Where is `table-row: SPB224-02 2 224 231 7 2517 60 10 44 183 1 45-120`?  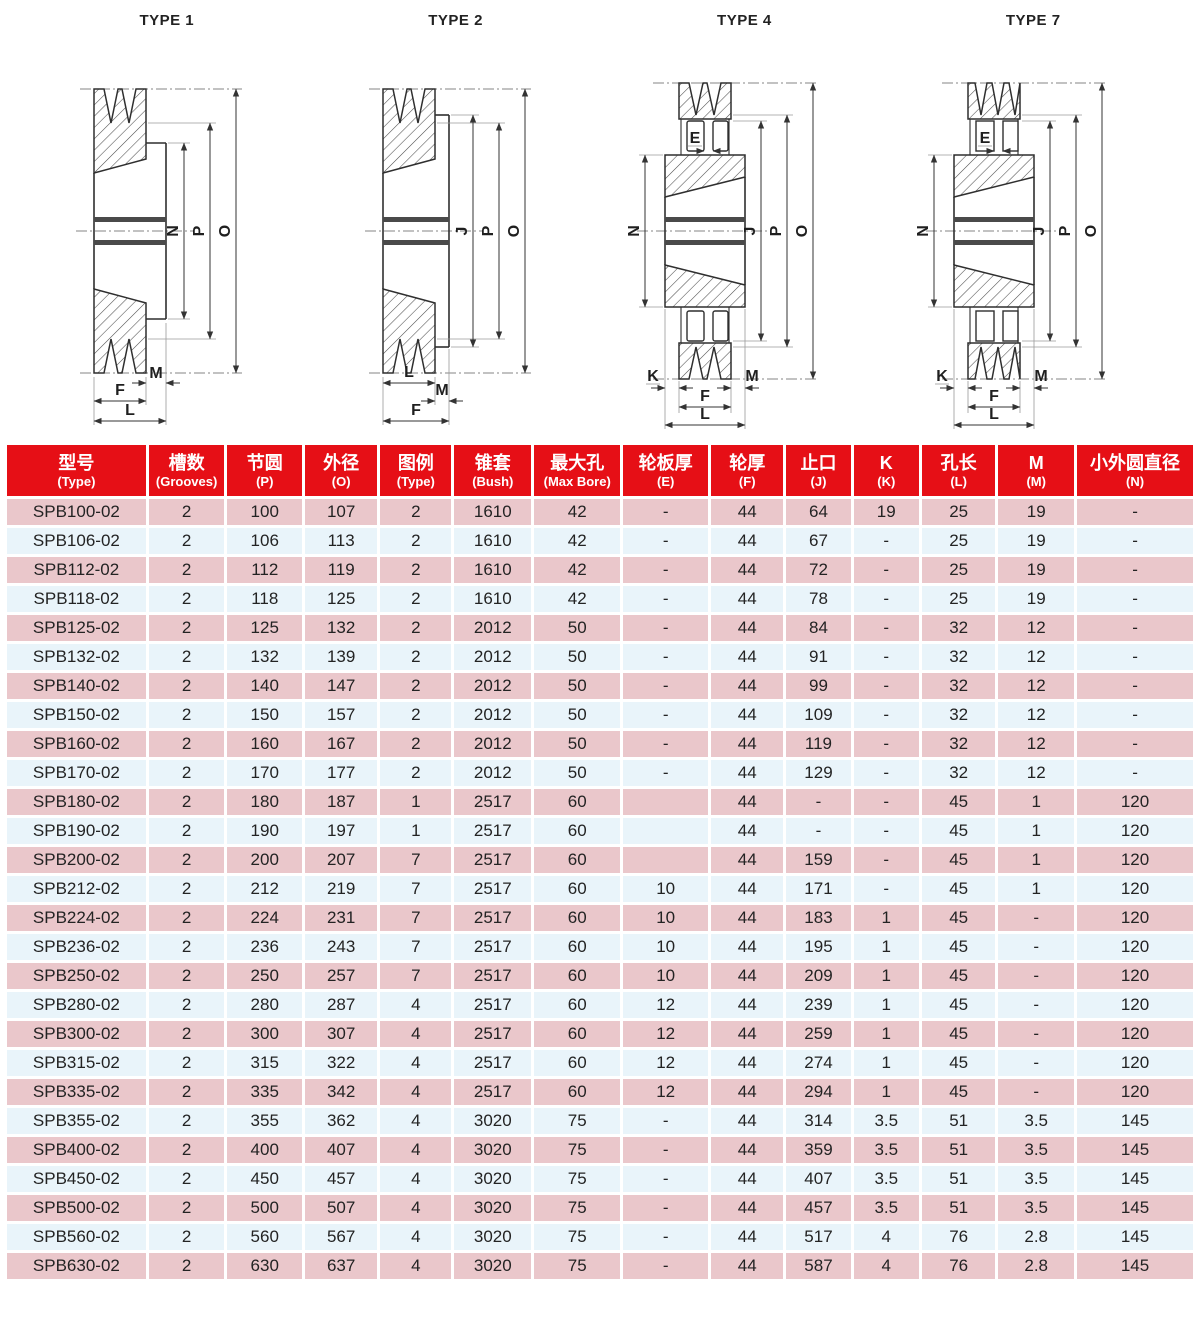 table-row: SPB224-02 2 224 231 7 2517 60 10 44 183 1 45-120 is located at coordinates (600, 918).